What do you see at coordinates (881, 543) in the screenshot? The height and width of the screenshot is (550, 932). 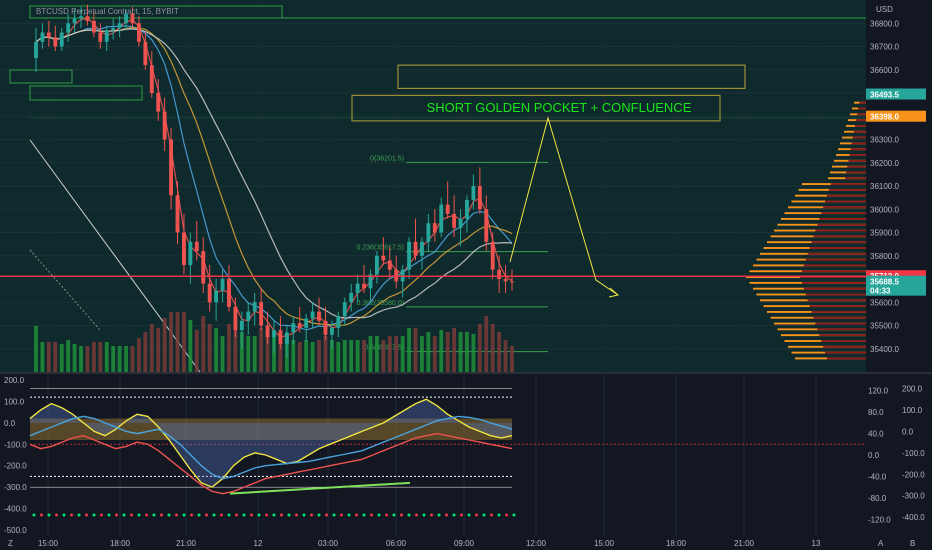 I see `auto-scale-button: A` at bounding box center [881, 543].